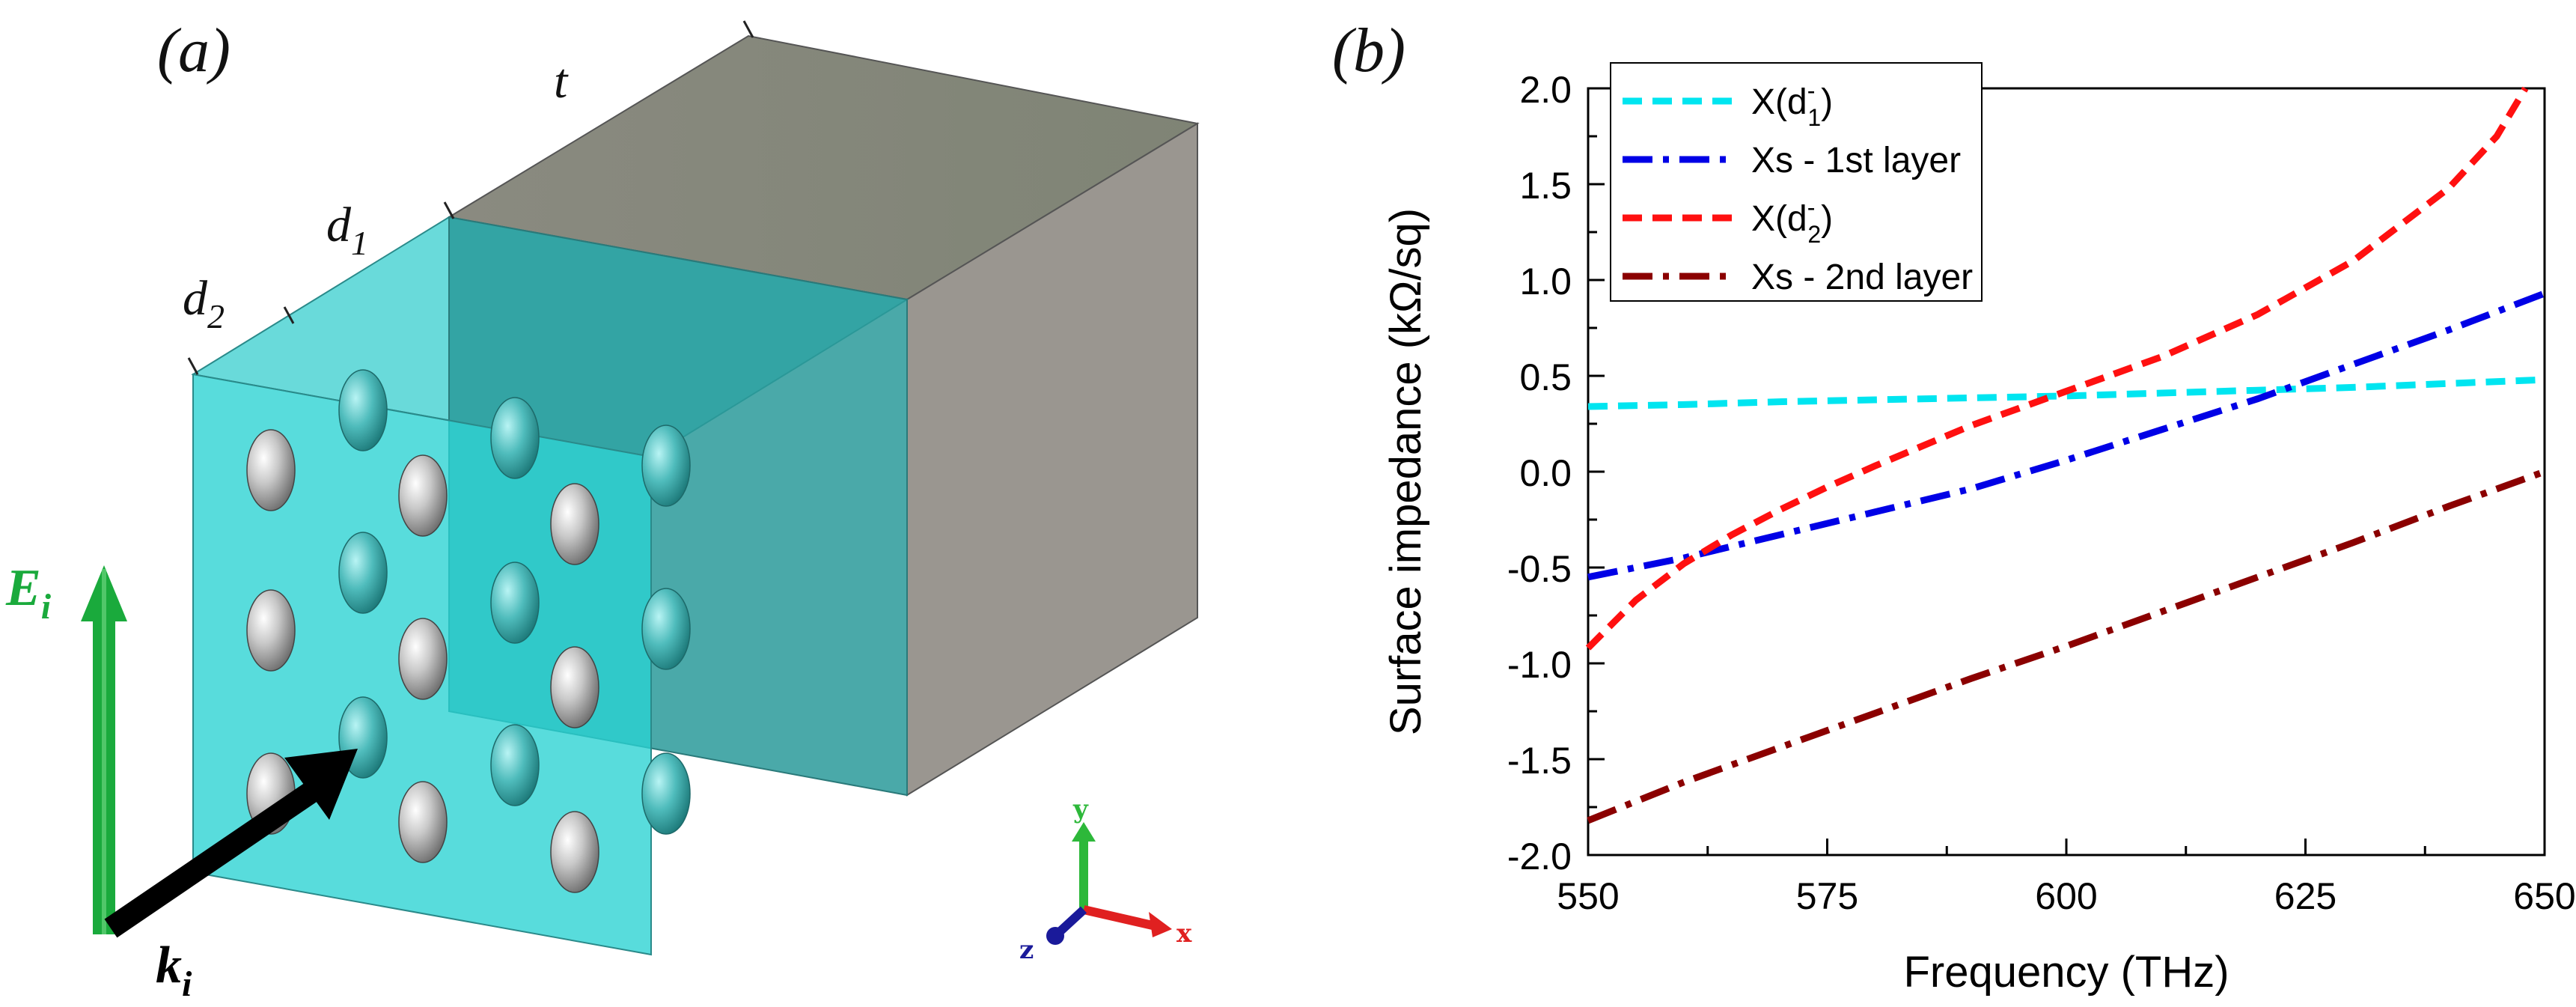 This screenshot has width=2576, height=1007. Describe the element at coordinates (1026, 950) in the screenshot. I see `axis-z-label: z` at that location.